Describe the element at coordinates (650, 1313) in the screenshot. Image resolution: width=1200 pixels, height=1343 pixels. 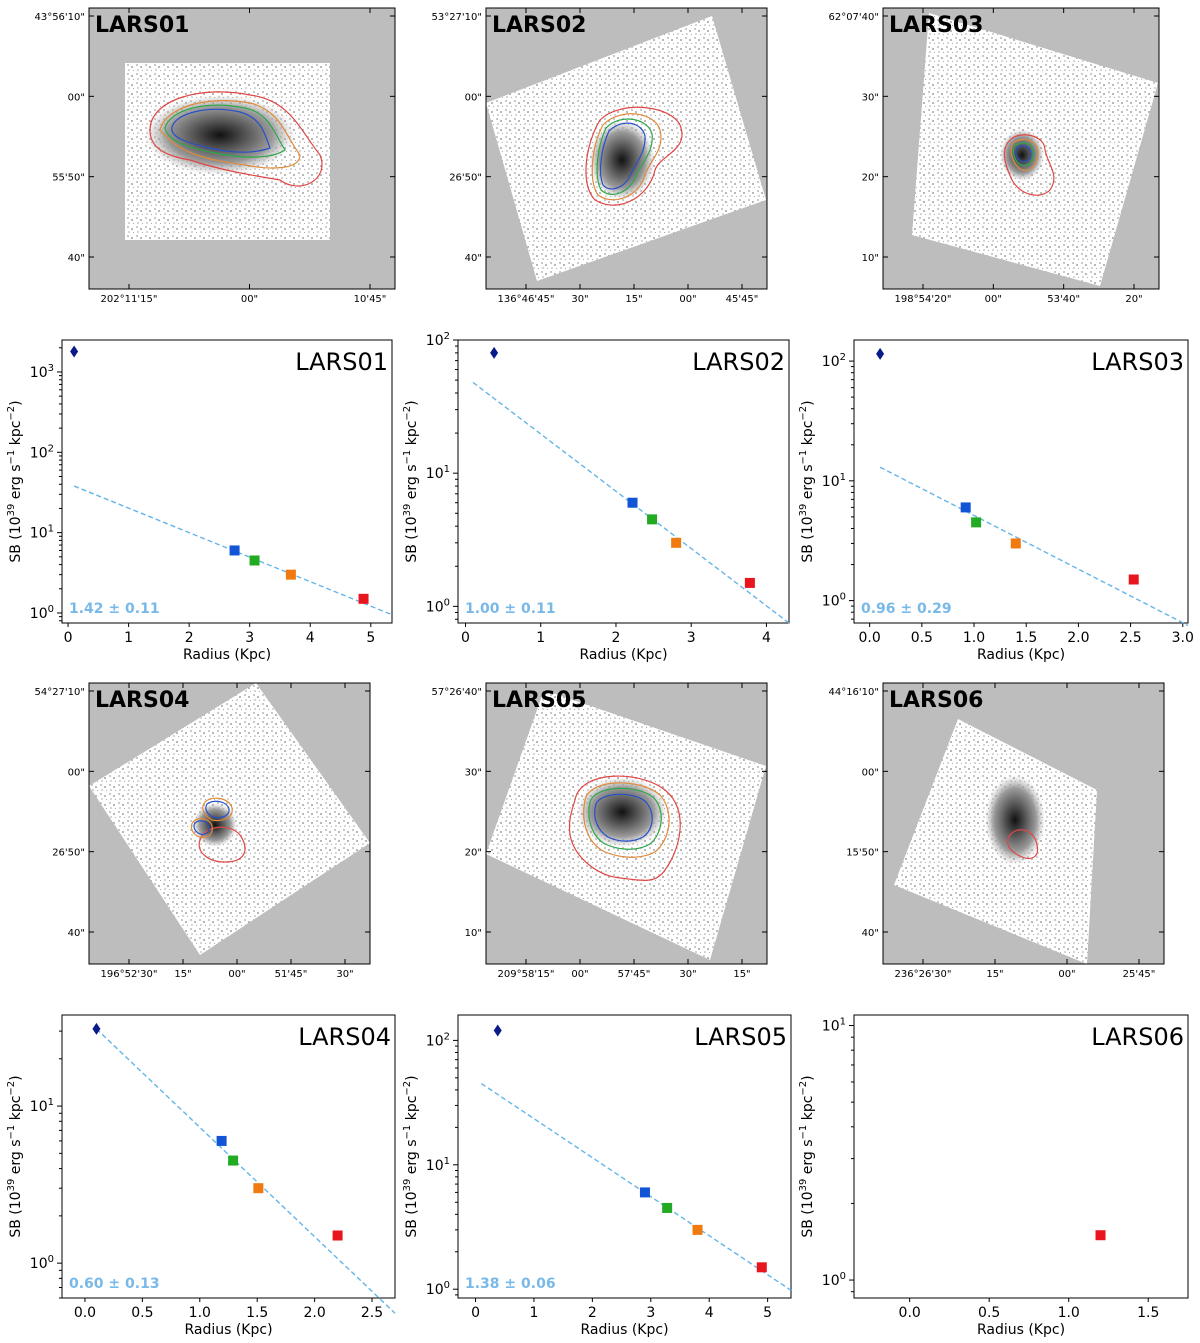
I see `x-tick-label: 3` at that location.